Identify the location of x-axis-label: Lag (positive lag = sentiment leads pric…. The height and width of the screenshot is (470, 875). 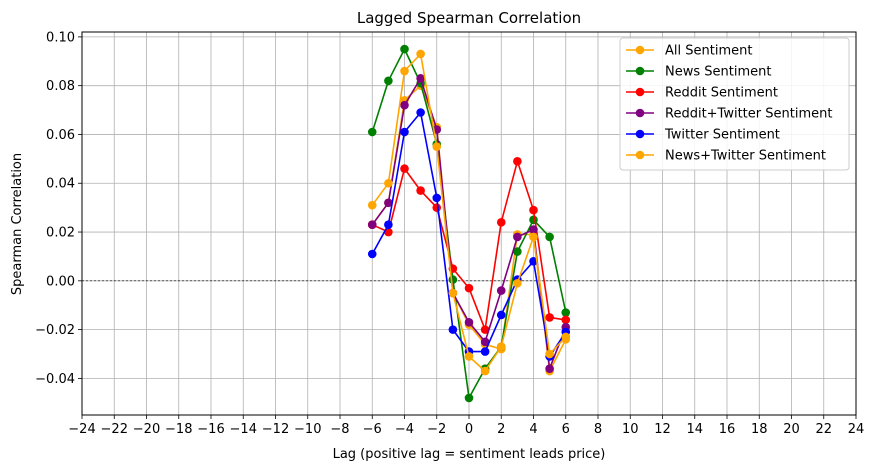
(469, 454).